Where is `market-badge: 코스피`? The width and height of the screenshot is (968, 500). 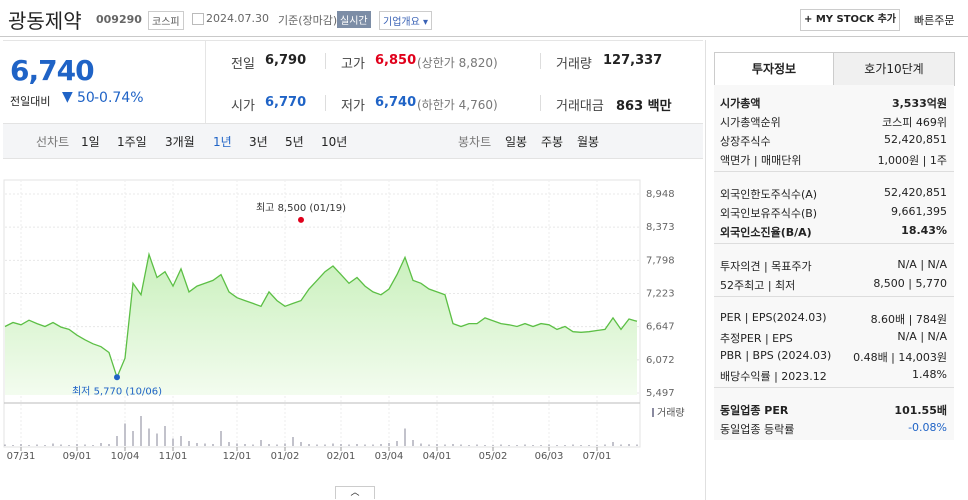
market-badge: 코스피 is located at coordinates (166, 20).